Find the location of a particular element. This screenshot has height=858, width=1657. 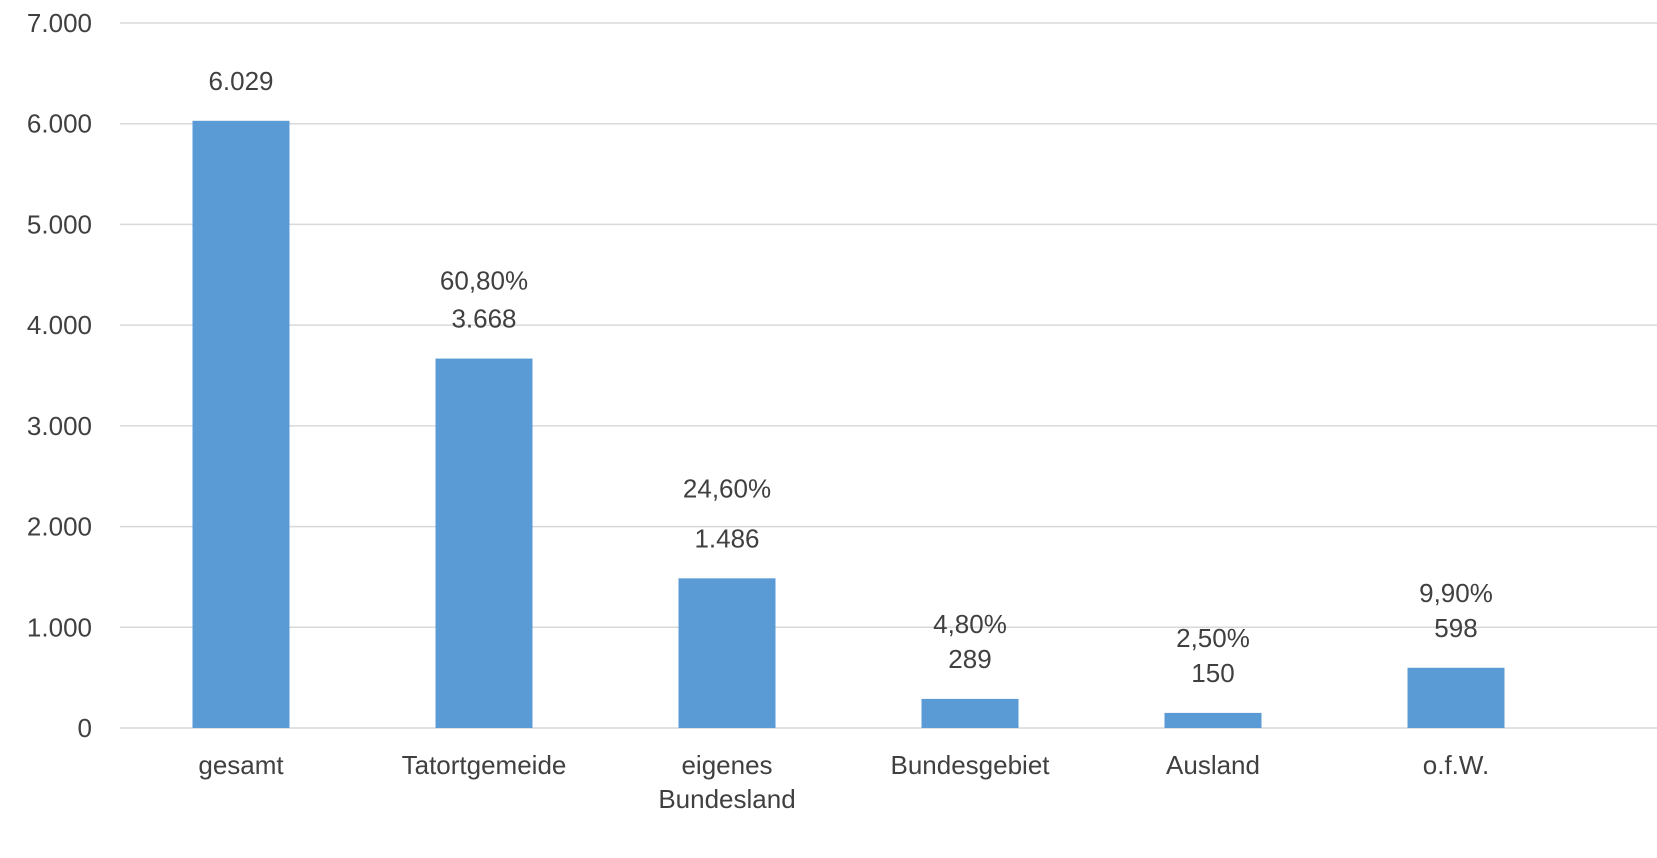

x-category-label: o.f.W. is located at coordinates (1456, 765).